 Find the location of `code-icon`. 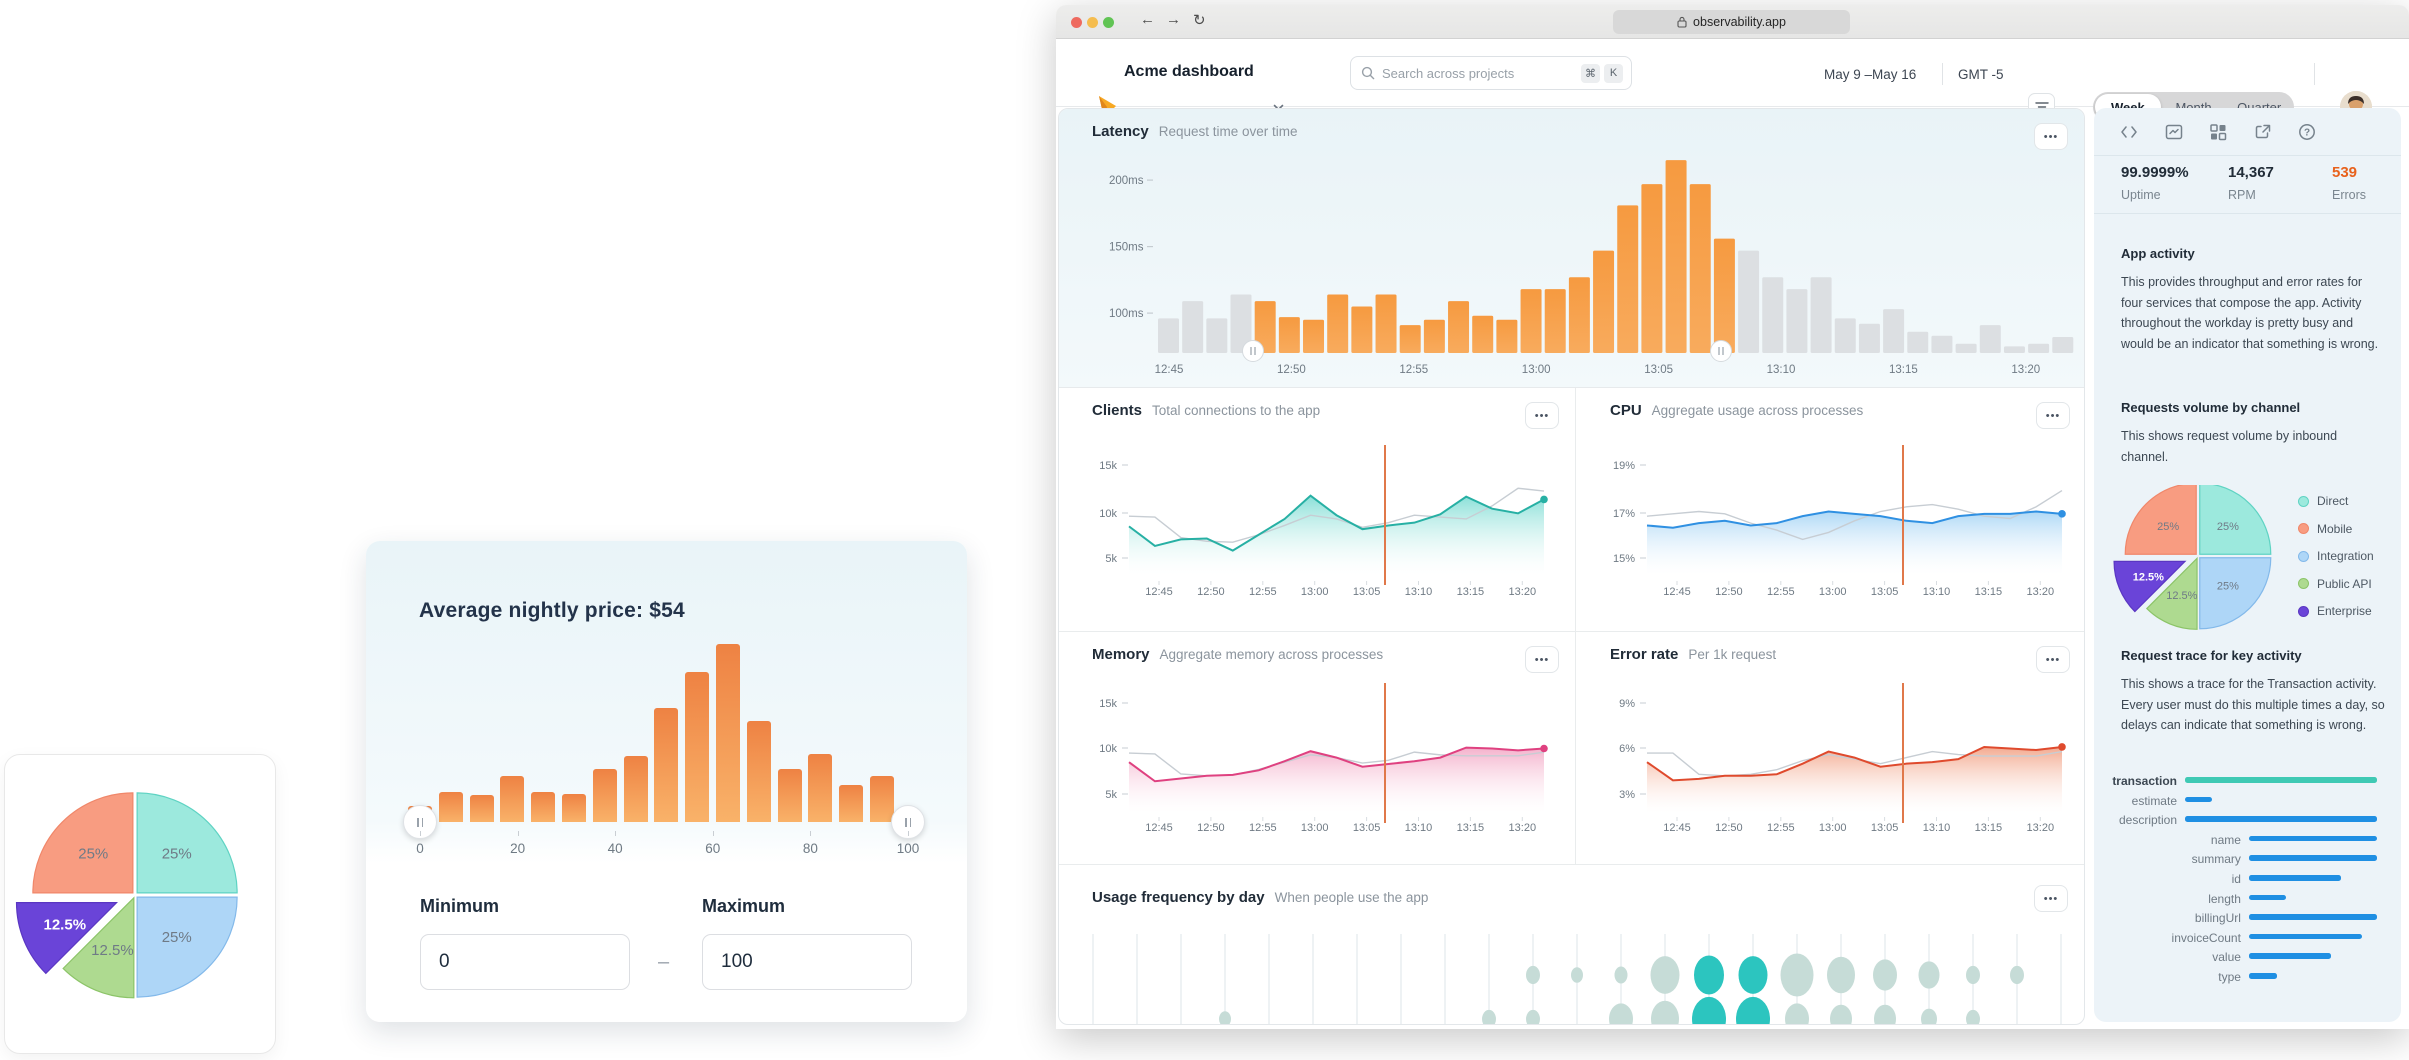

code-icon is located at coordinates (2129, 132).